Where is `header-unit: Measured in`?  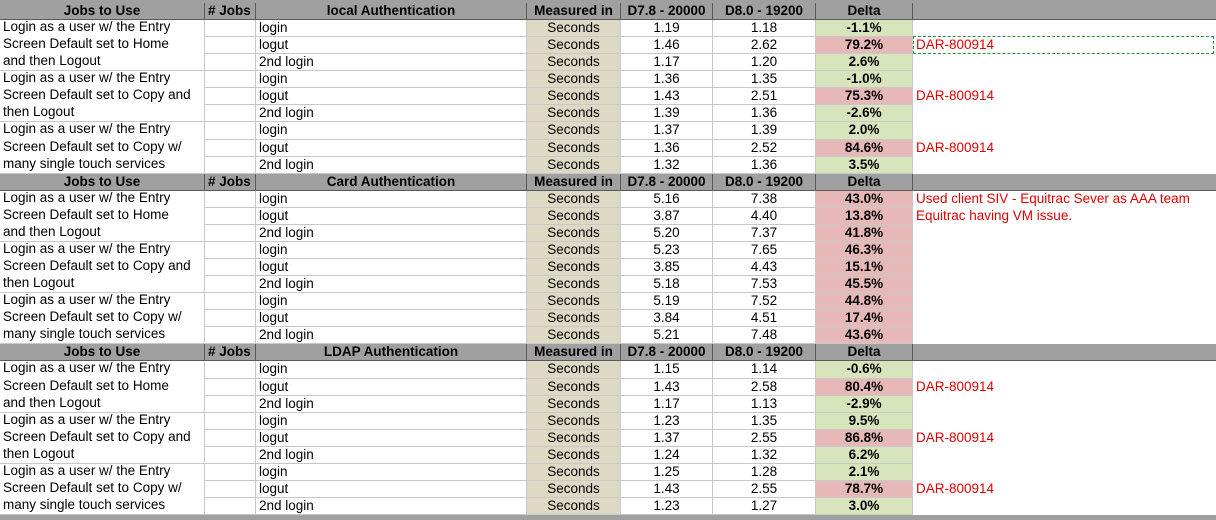 header-unit: Measured in is located at coordinates (574, 12).